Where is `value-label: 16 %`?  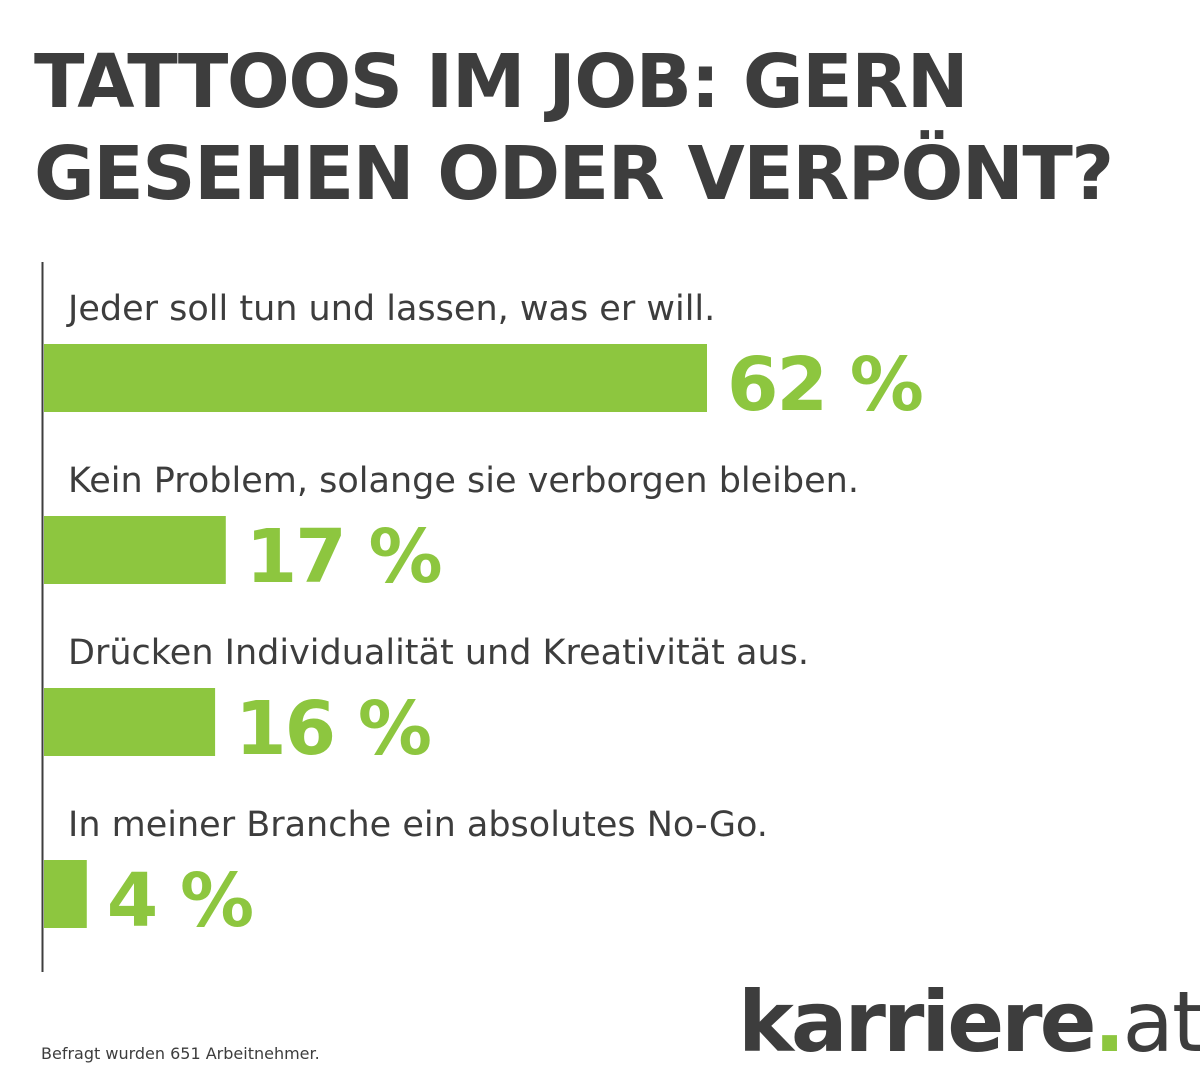 value-label: 16 % is located at coordinates (332, 729).